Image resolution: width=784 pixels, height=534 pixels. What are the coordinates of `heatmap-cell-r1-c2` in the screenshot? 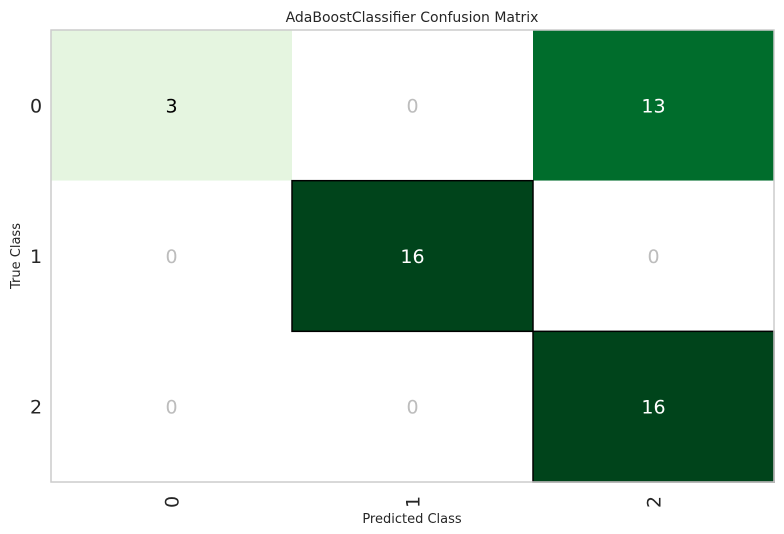 It's located at (653, 256).